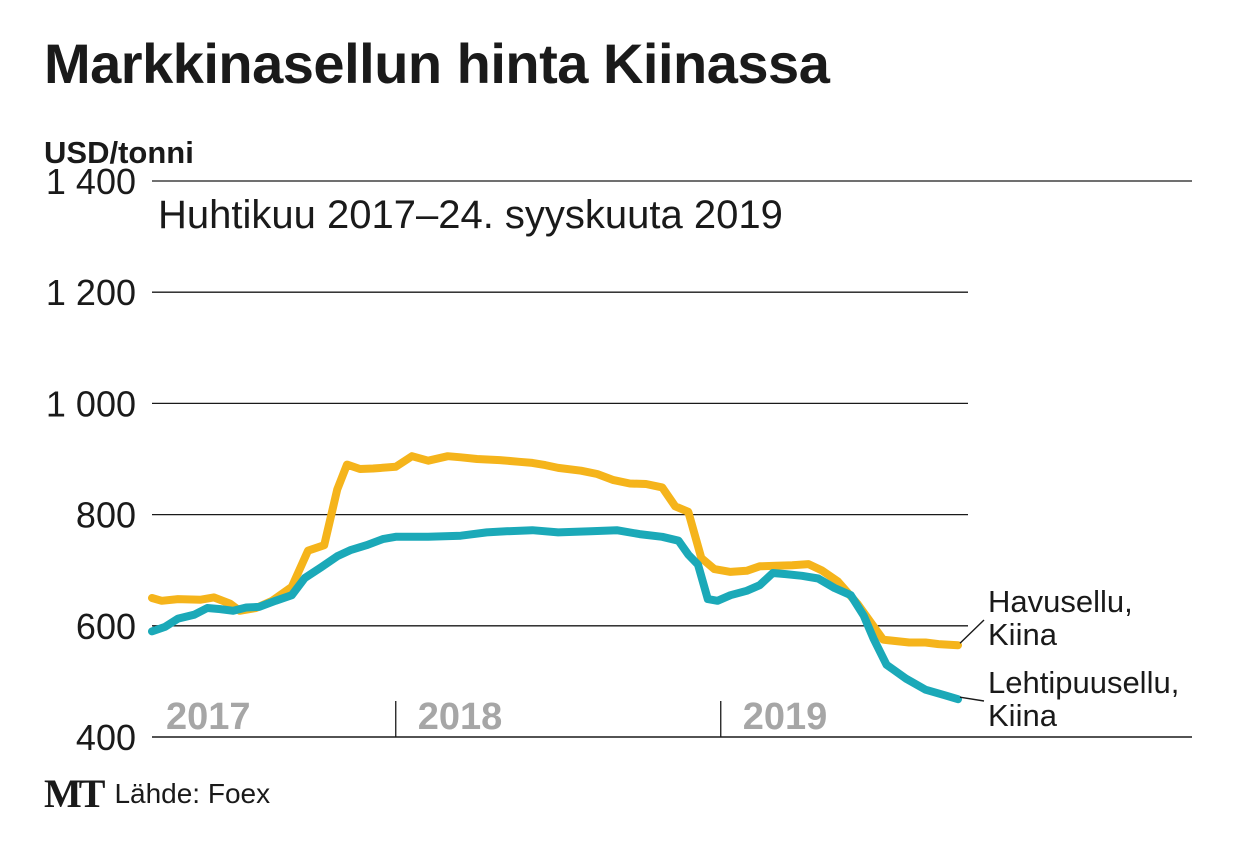  Describe the element at coordinates (119, 152) in the screenshot. I see `y-axis-unit-label: USD/tonni` at that location.